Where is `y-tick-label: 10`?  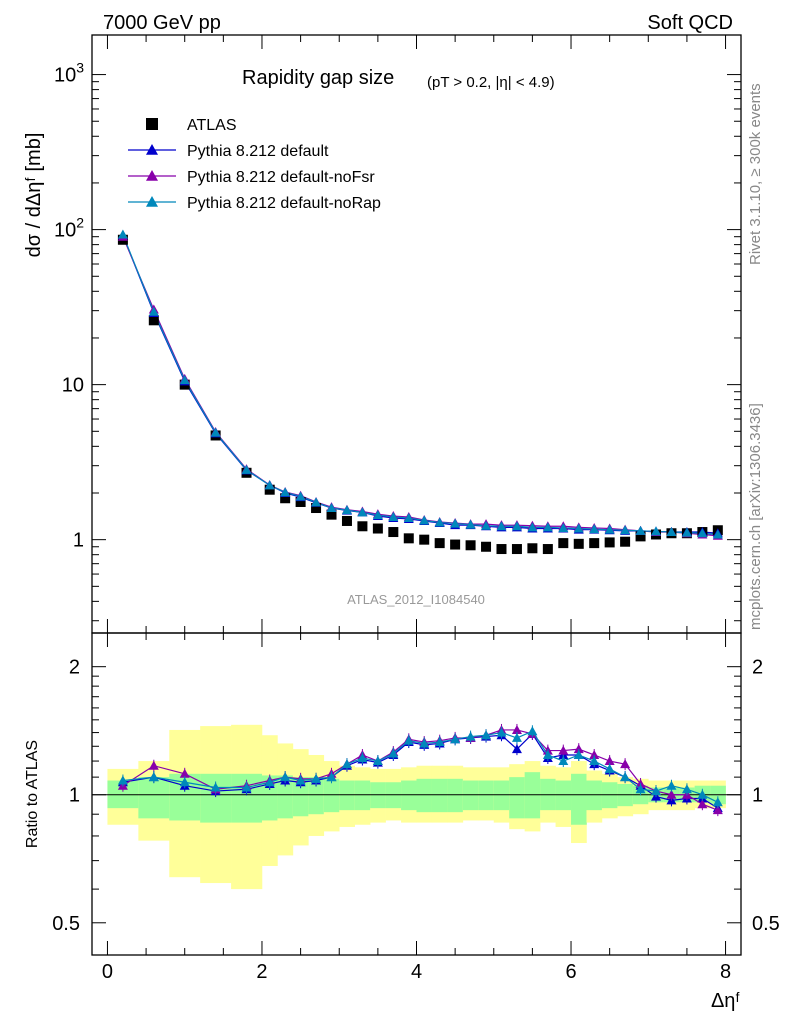 y-tick-label: 10 is located at coordinates (73, 386).